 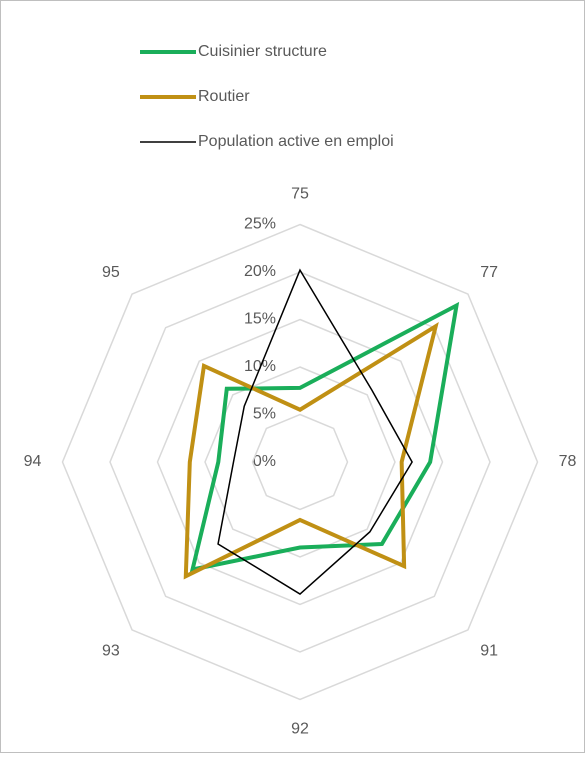 I want to click on grid-ring, so click(x=300, y=462).